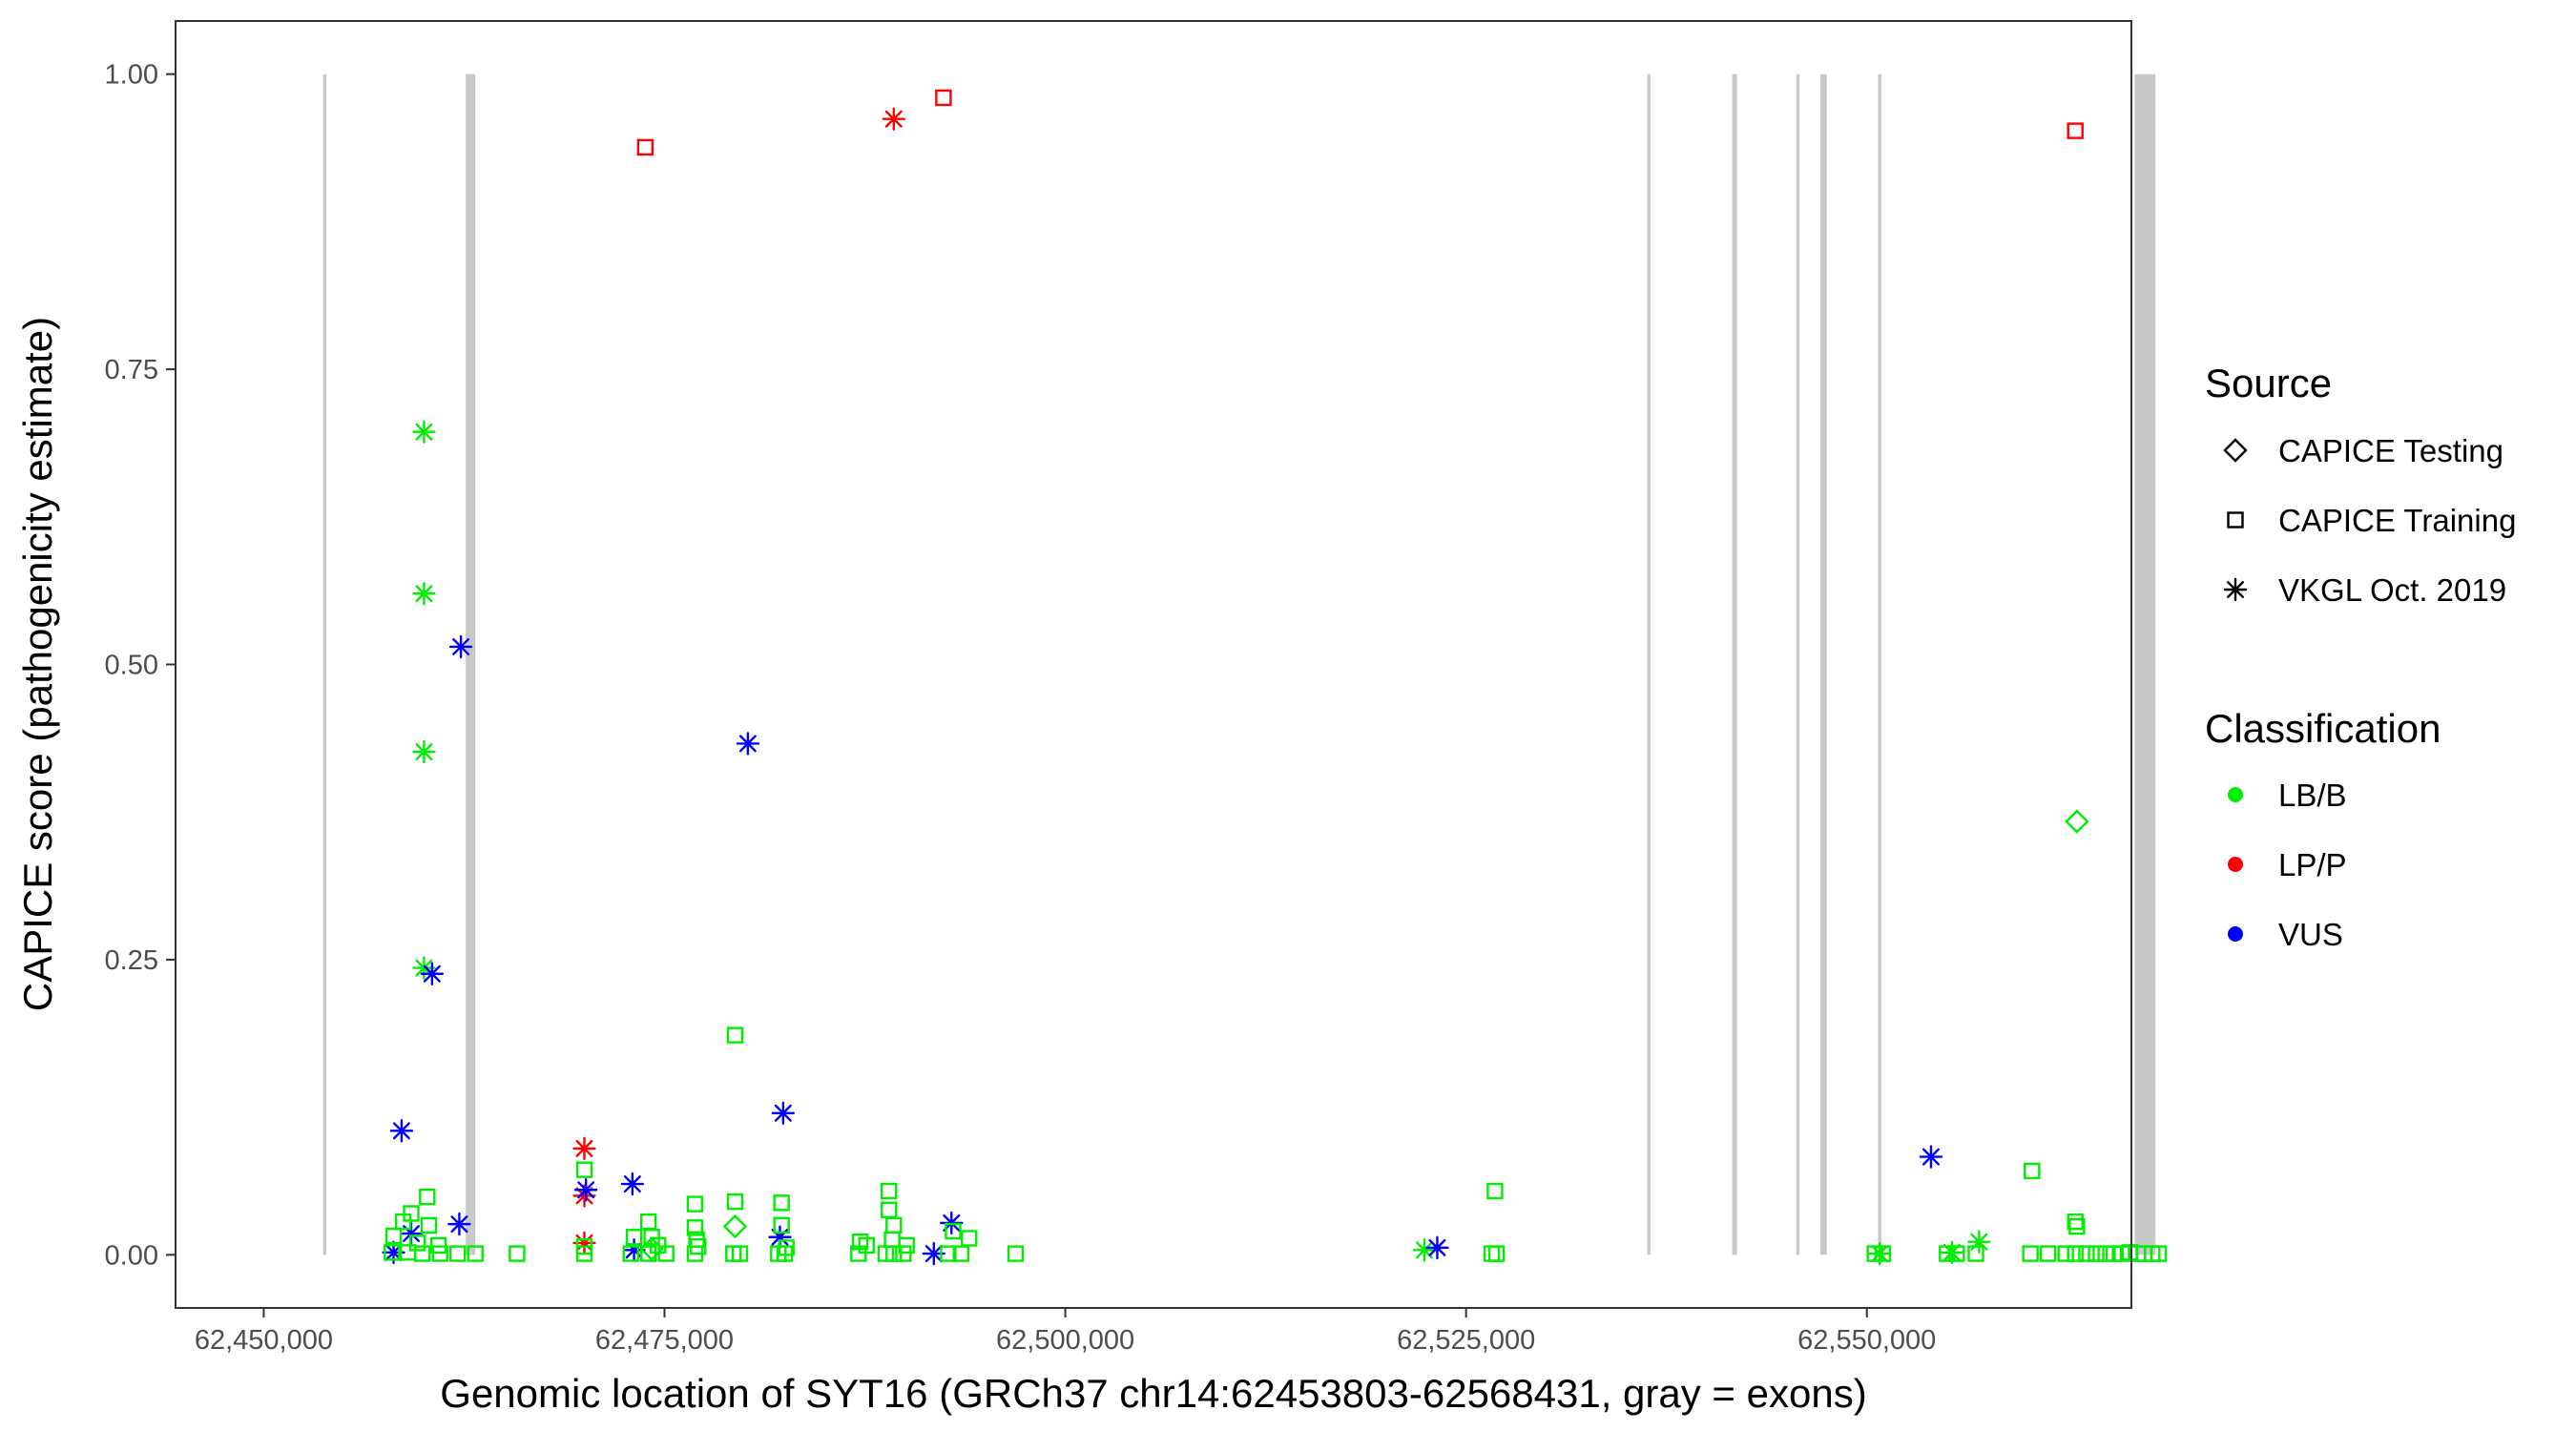 The image size is (2576, 1431). I want to click on x-tick-label: 62,500,000, so click(1065, 1340).